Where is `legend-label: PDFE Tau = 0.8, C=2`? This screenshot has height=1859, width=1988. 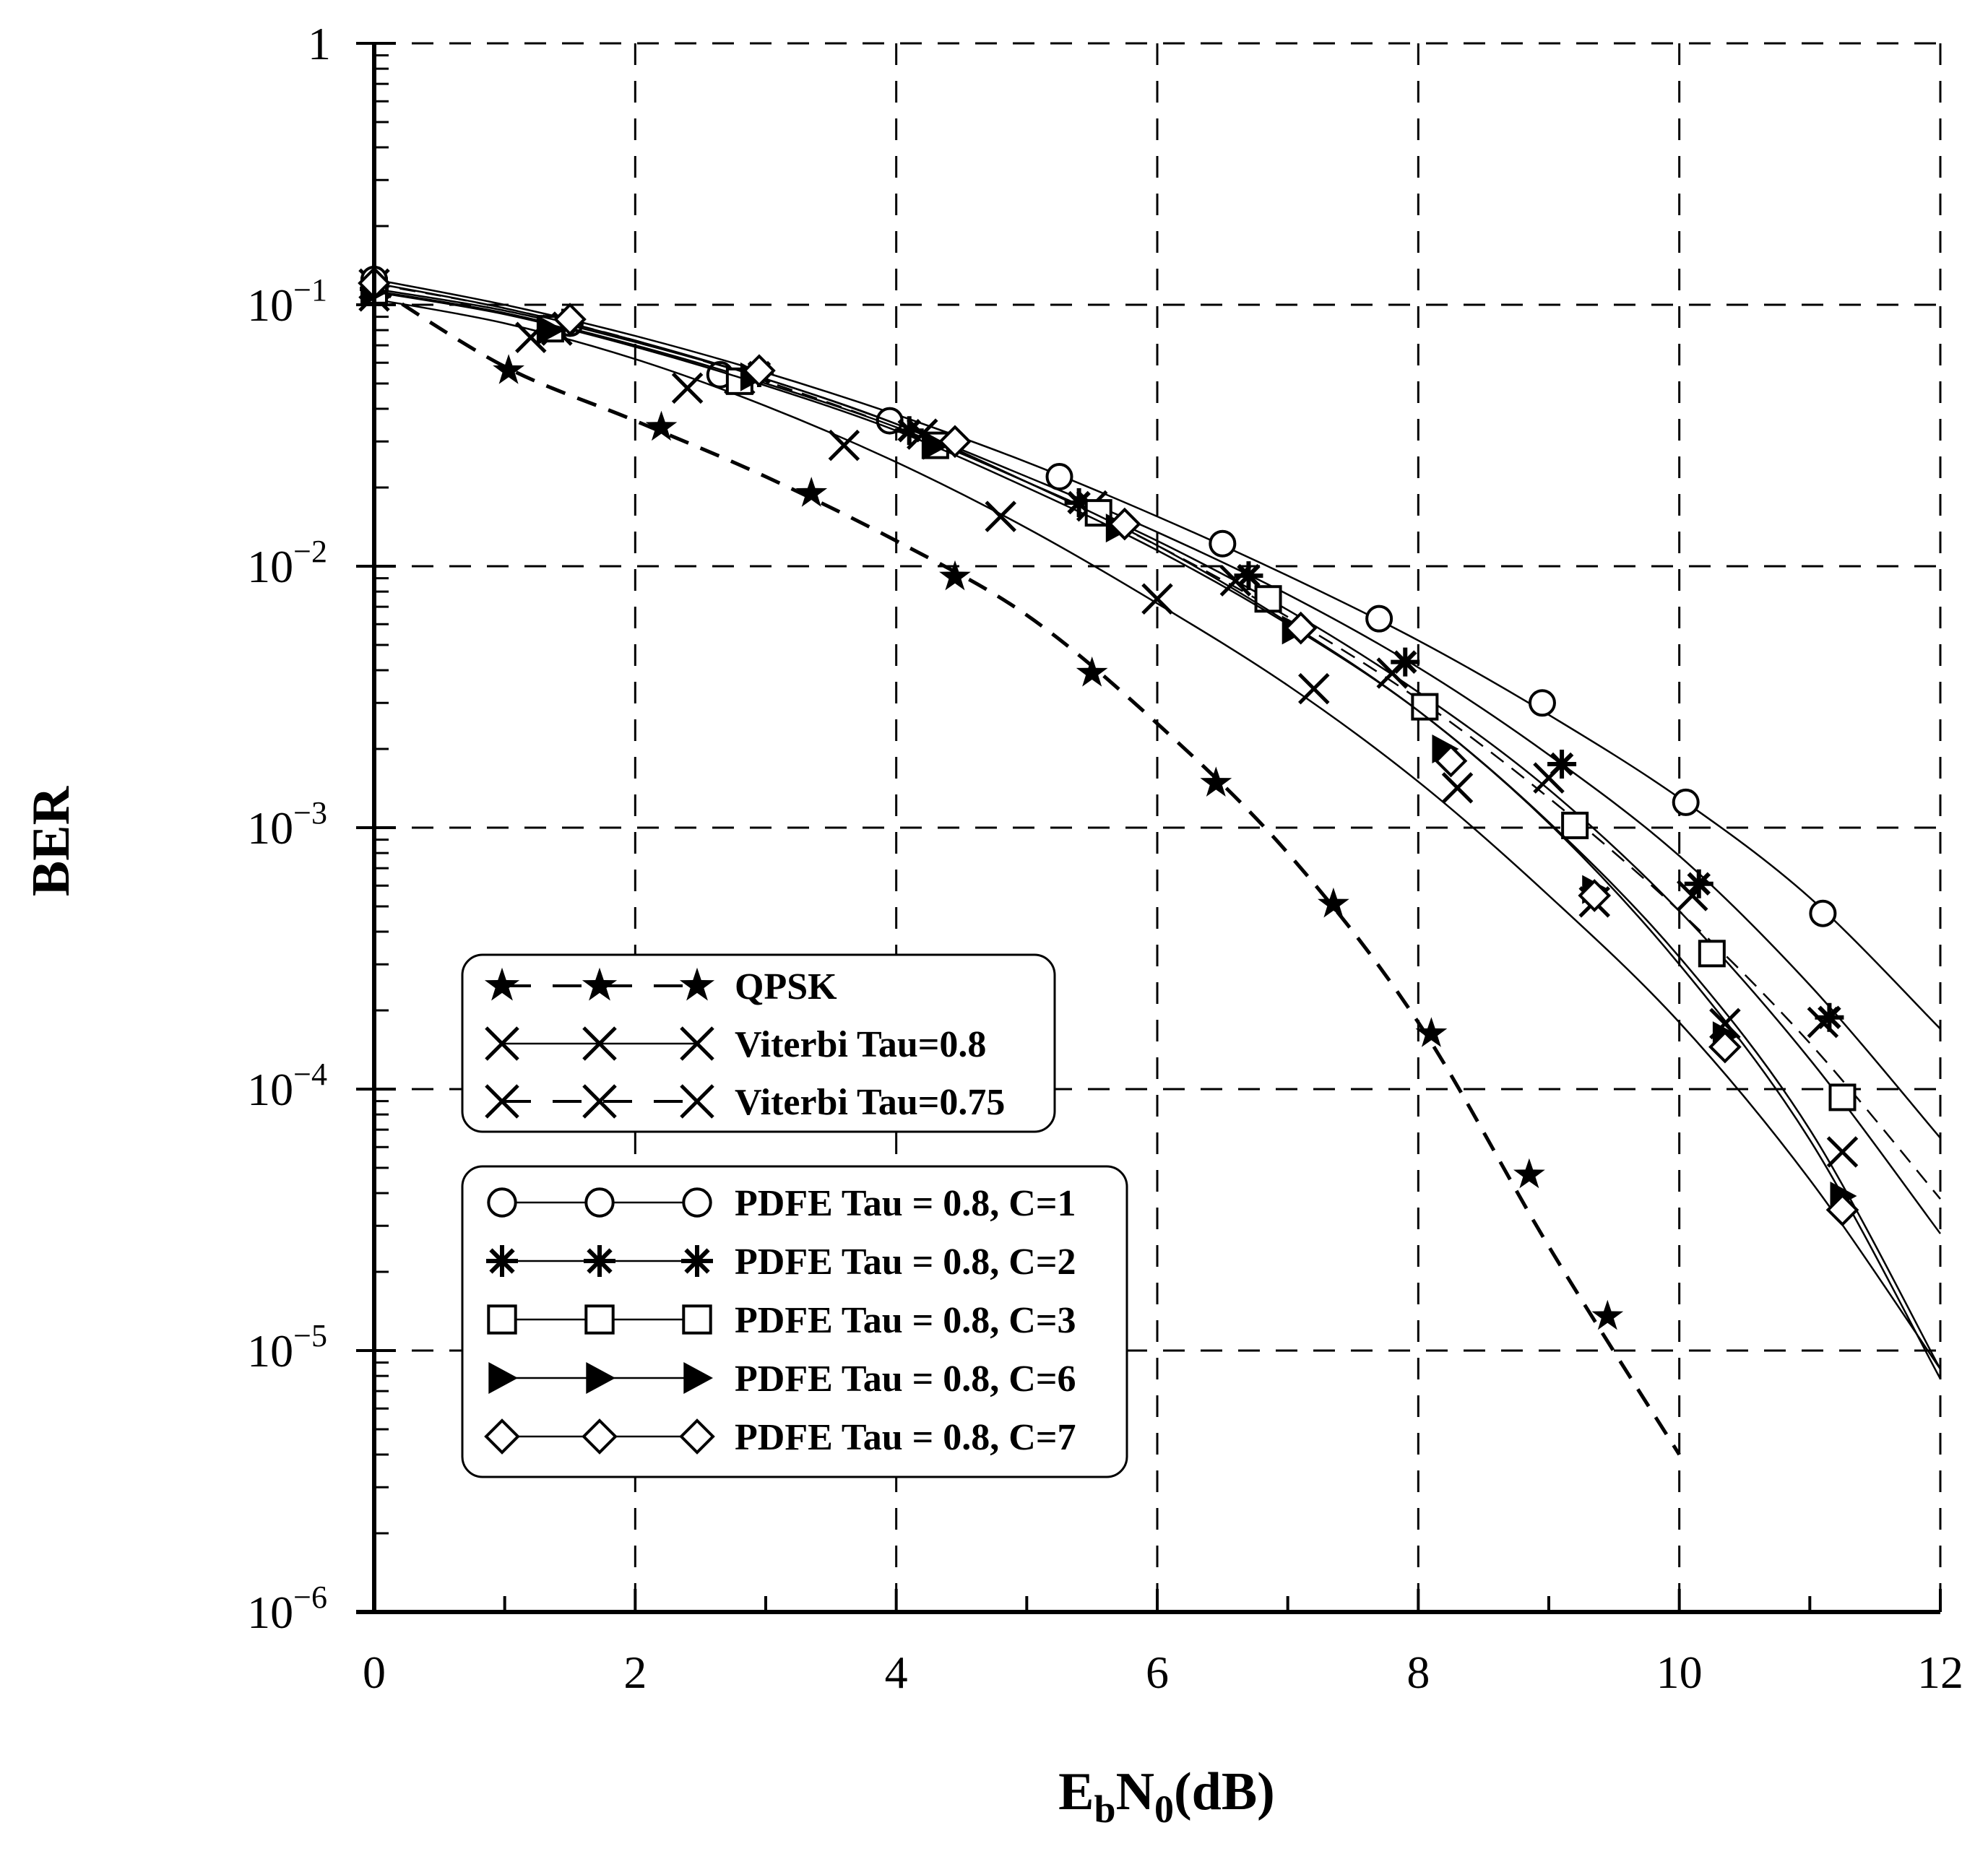 legend-label: PDFE Tau = 0.8, C=2 is located at coordinates (905, 1262).